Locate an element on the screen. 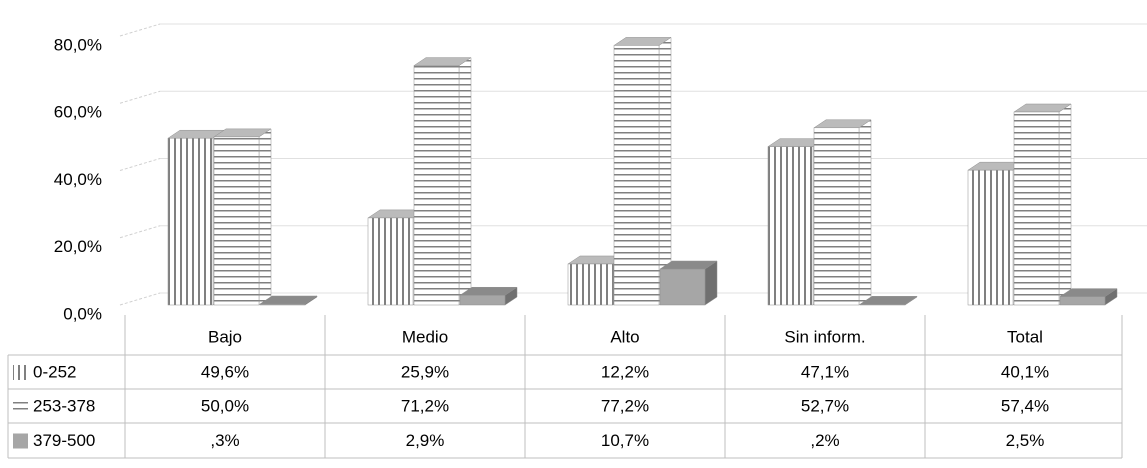 This screenshot has height=468, width=1147. data-label: 50,0% is located at coordinates (225, 405).